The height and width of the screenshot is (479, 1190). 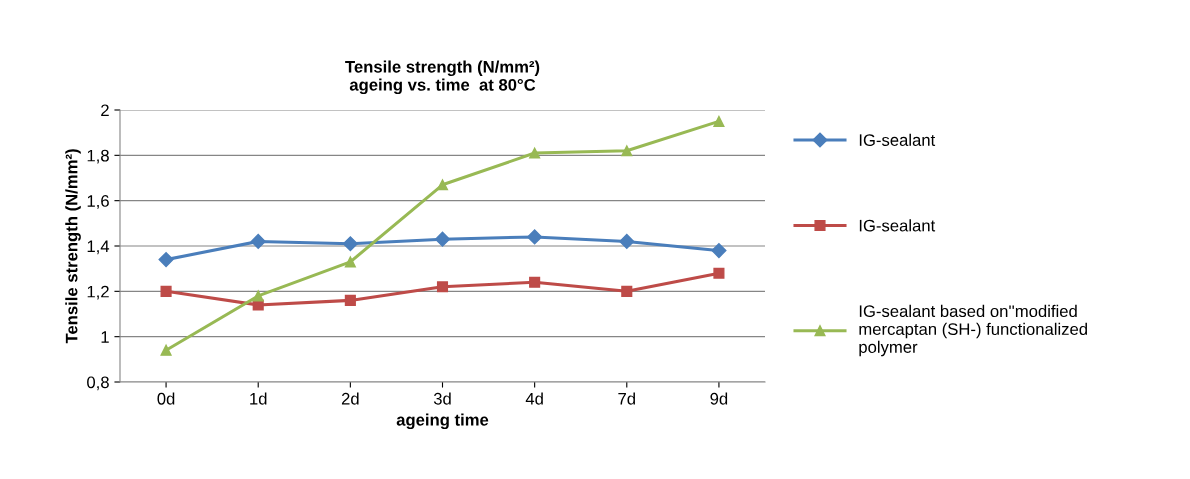 I want to click on y-axis-title: Tensile strength (N/mm²), so click(x=73, y=246).